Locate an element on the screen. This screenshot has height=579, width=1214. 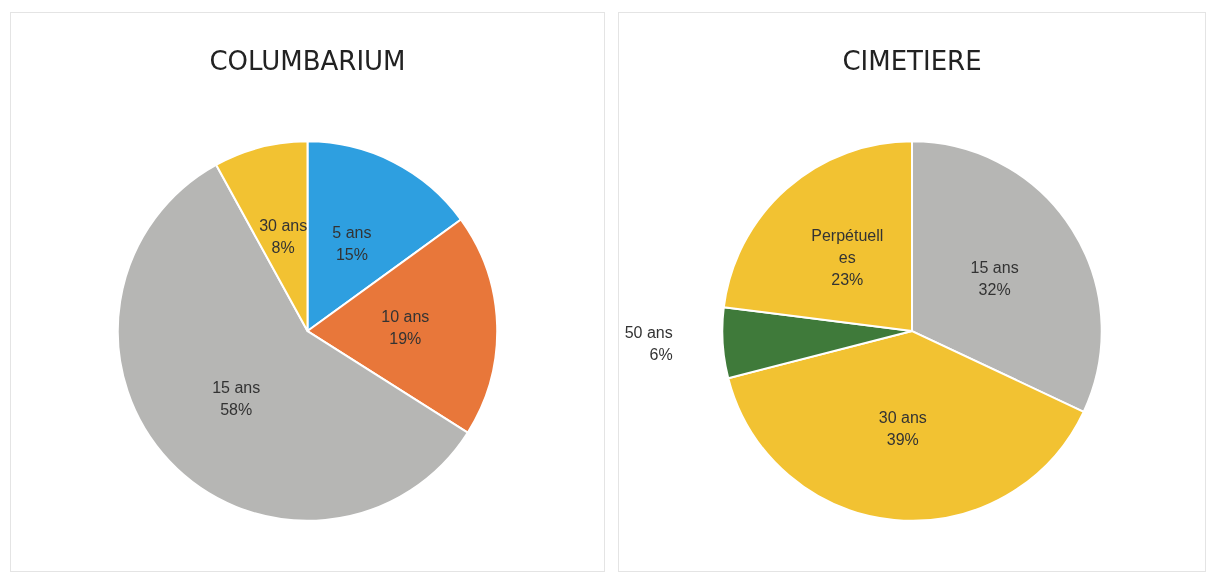
data-label: 58% is located at coordinates (236, 409).